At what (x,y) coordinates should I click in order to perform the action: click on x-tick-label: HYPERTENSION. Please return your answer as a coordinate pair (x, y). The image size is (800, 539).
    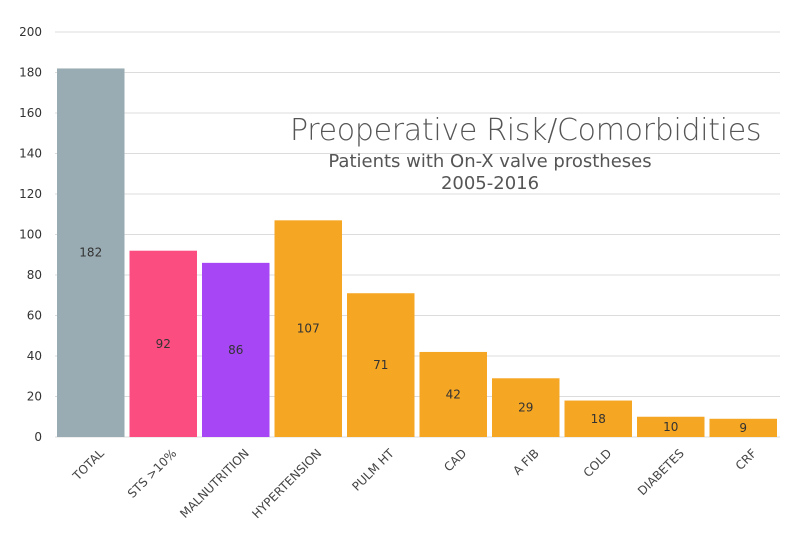
    Looking at the image, I should click on (286, 483).